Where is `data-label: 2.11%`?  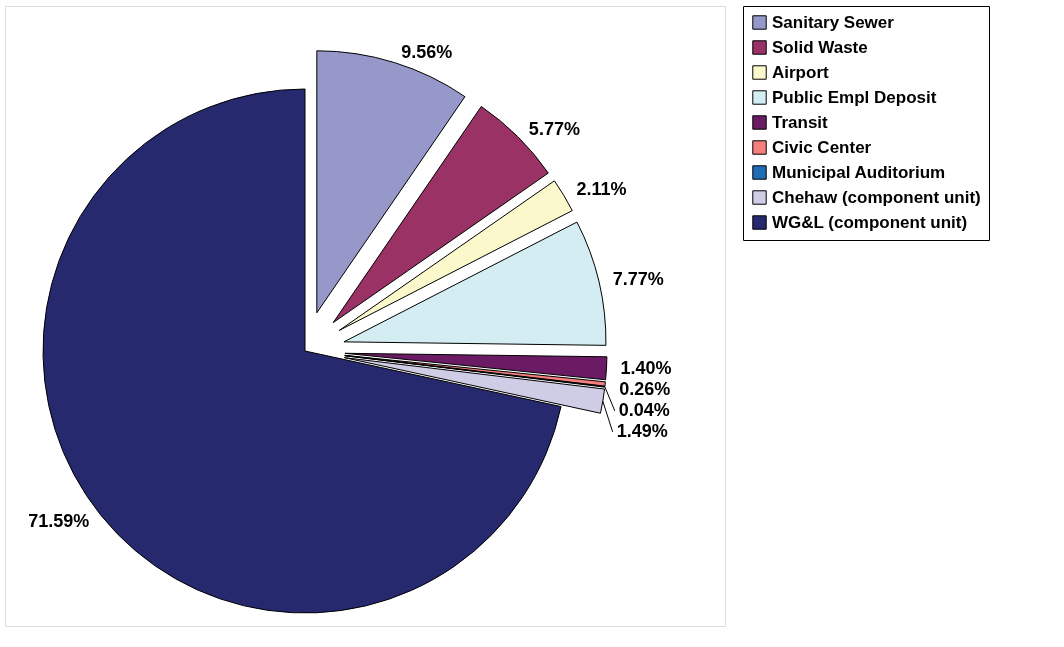
data-label: 2.11% is located at coordinates (601, 189).